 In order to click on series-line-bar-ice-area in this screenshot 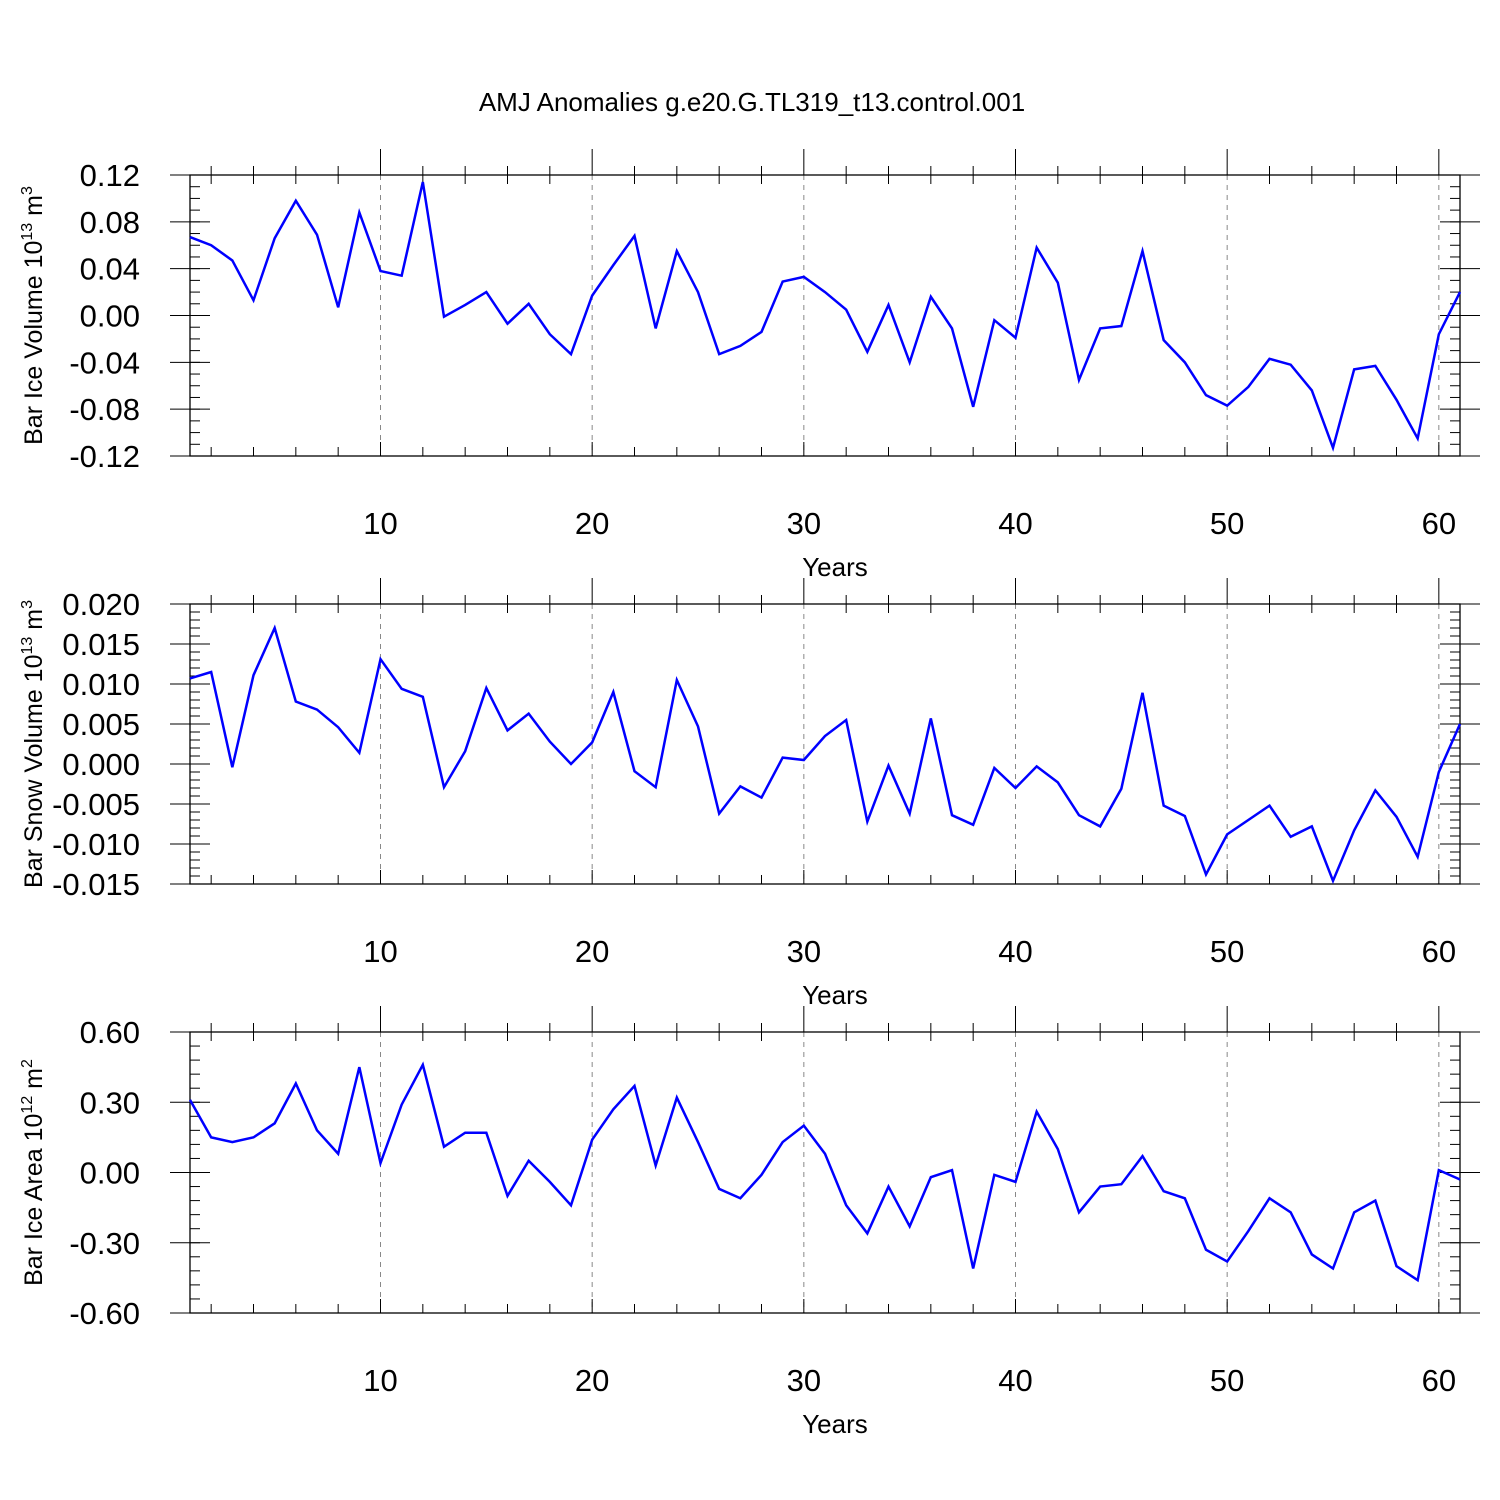, I will do `click(824, 1172)`.